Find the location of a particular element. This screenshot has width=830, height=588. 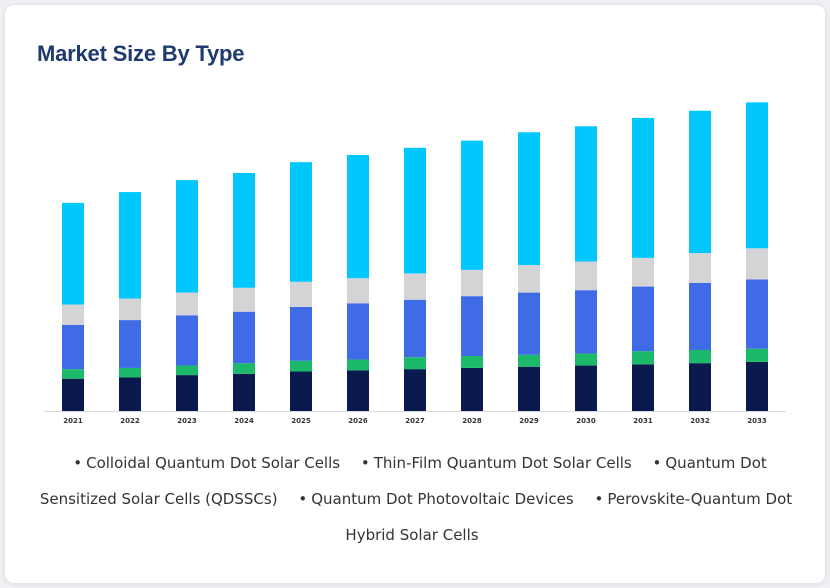

x-tick-label: 2022 is located at coordinates (130, 421).